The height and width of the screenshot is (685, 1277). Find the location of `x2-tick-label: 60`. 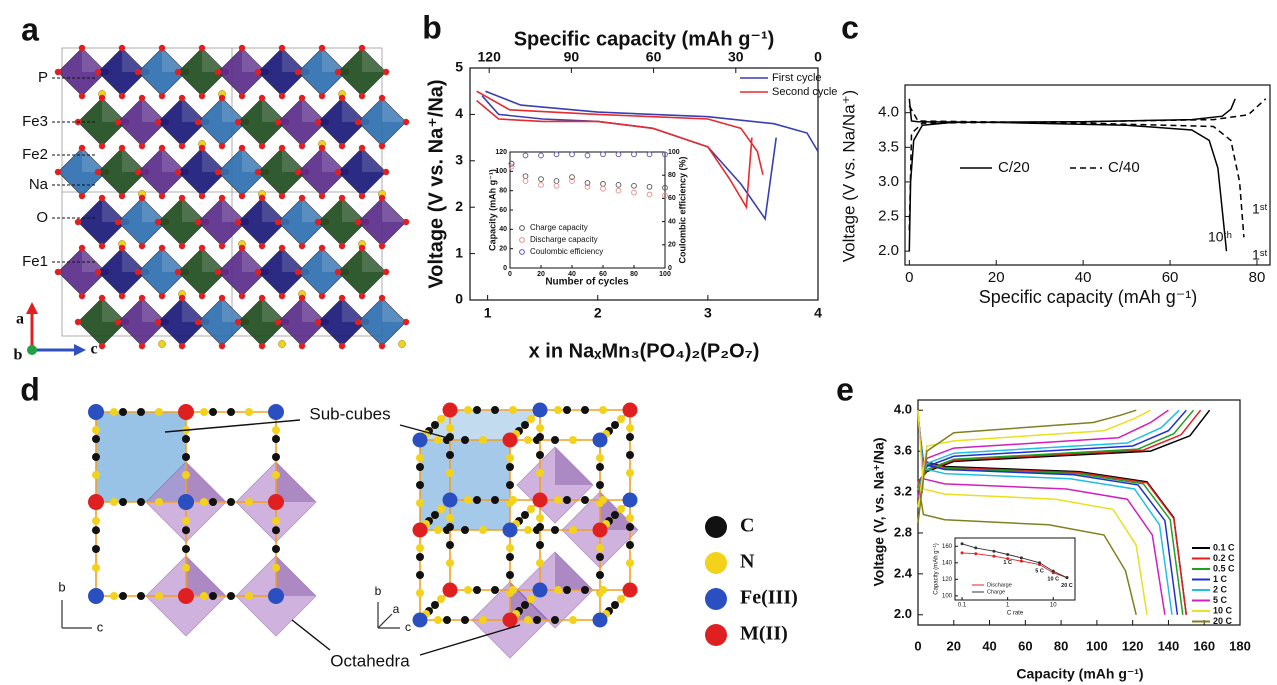

x2-tick-label: 60 is located at coordinates (654, 57).